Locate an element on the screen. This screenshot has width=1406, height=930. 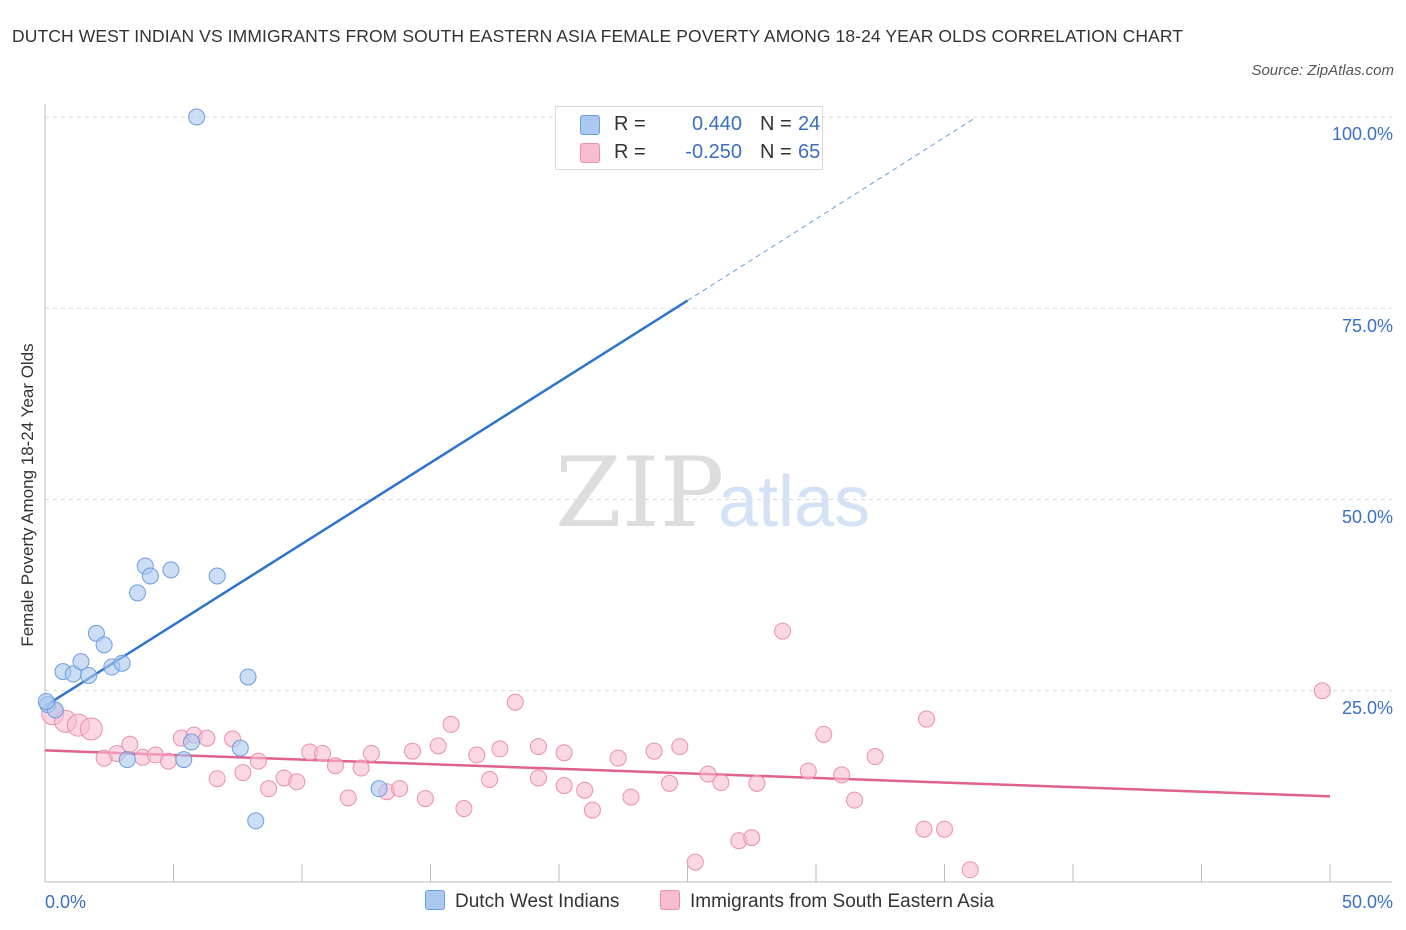
legend-r-value: -0.250 is located at coordinates (713, 152).